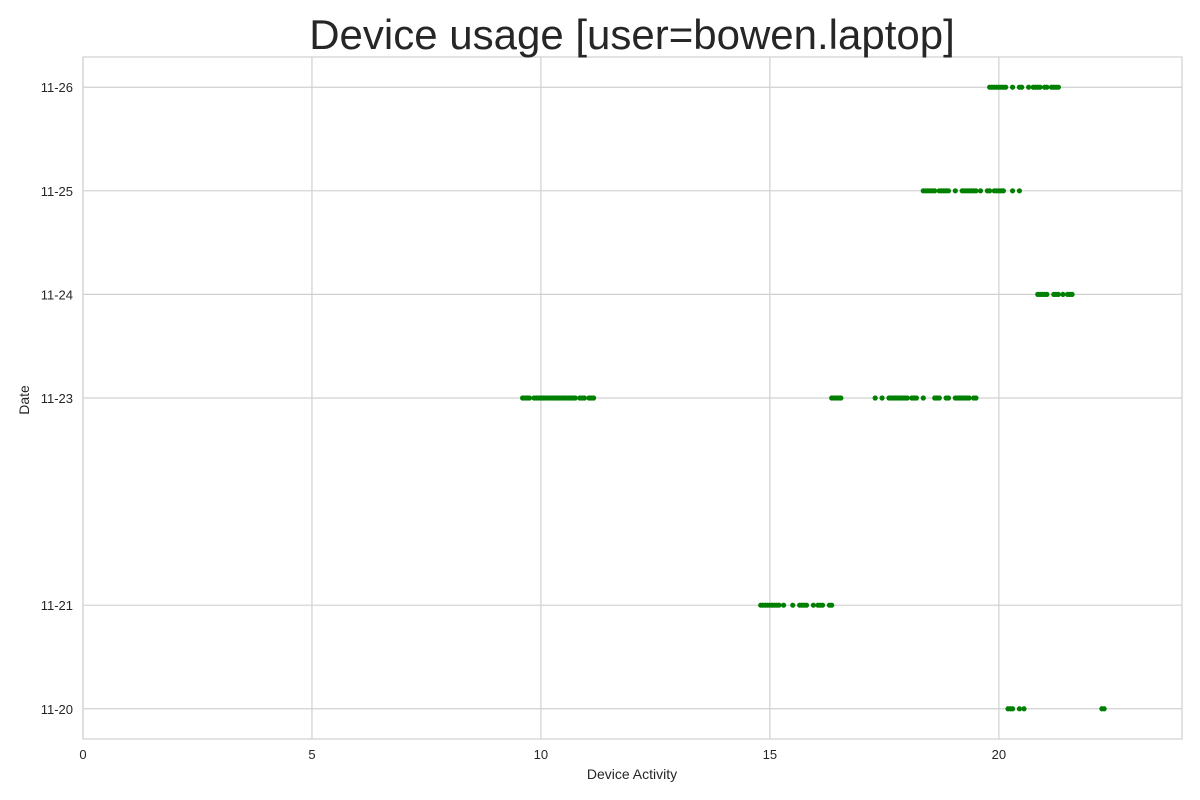 The image size is (1200, 800). Describe the element at coordinates (57, 87) in the screenshot. I see `y-tick-label: 11-26` at that location.